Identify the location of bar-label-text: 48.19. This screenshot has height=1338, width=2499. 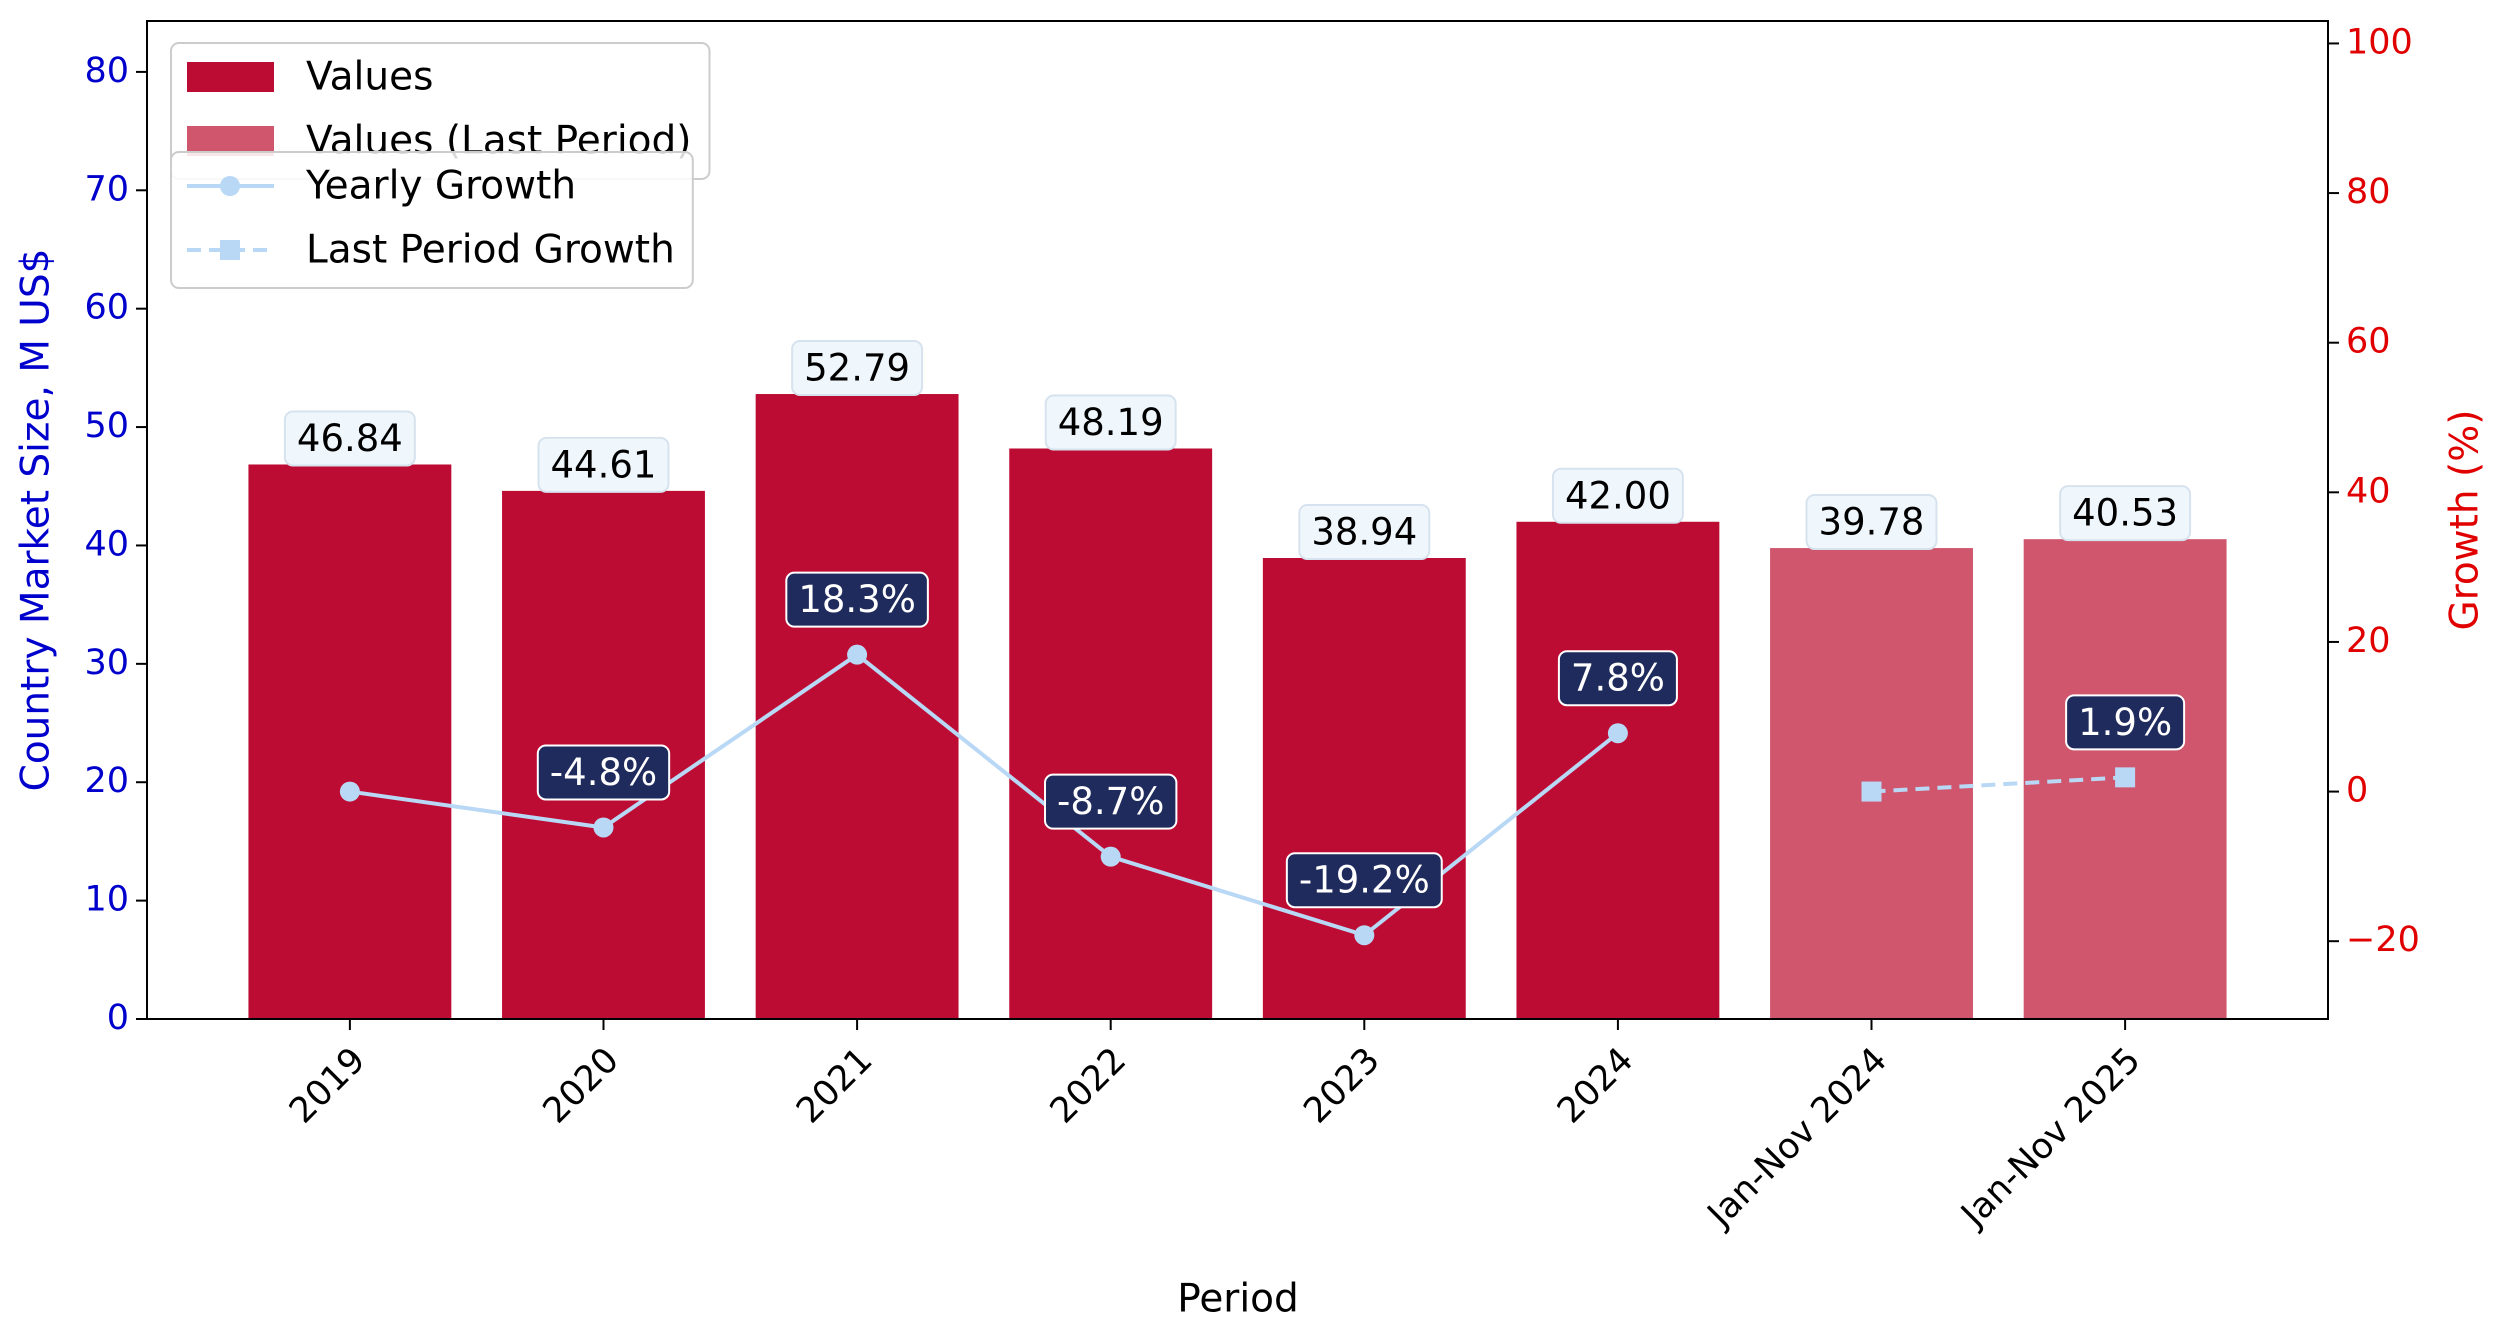
(1111, 422).